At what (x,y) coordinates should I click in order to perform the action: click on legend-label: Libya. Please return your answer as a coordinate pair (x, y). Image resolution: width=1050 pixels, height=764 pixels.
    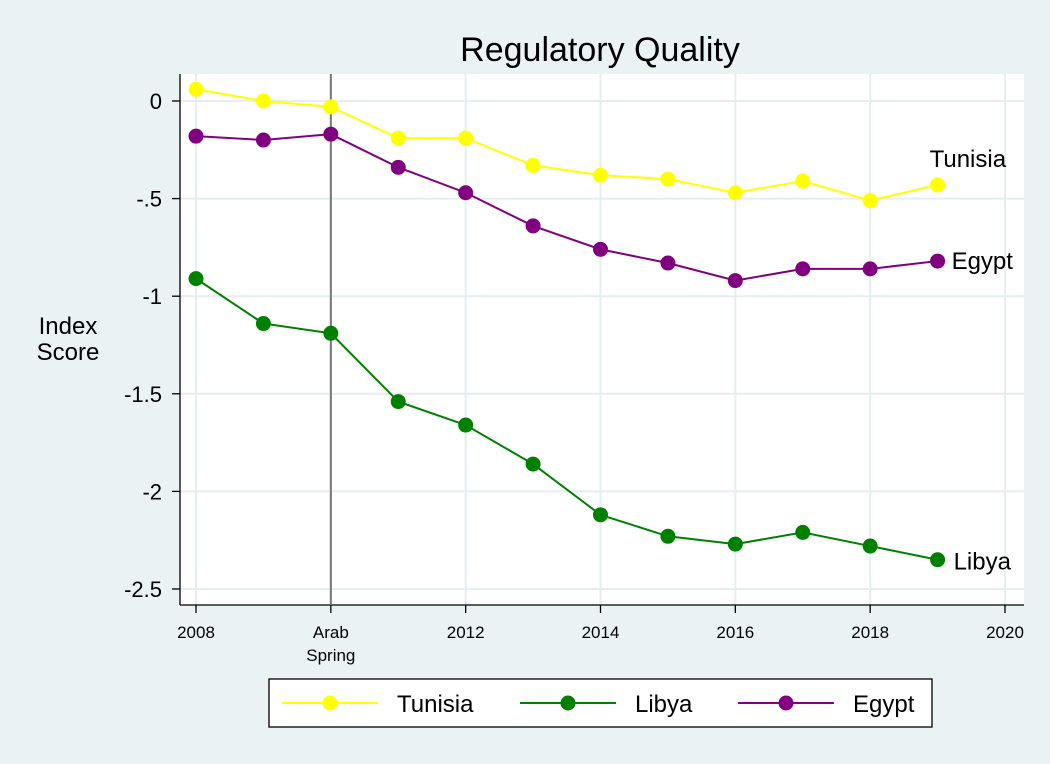
    Looking at the image, I should click on (664, 704).